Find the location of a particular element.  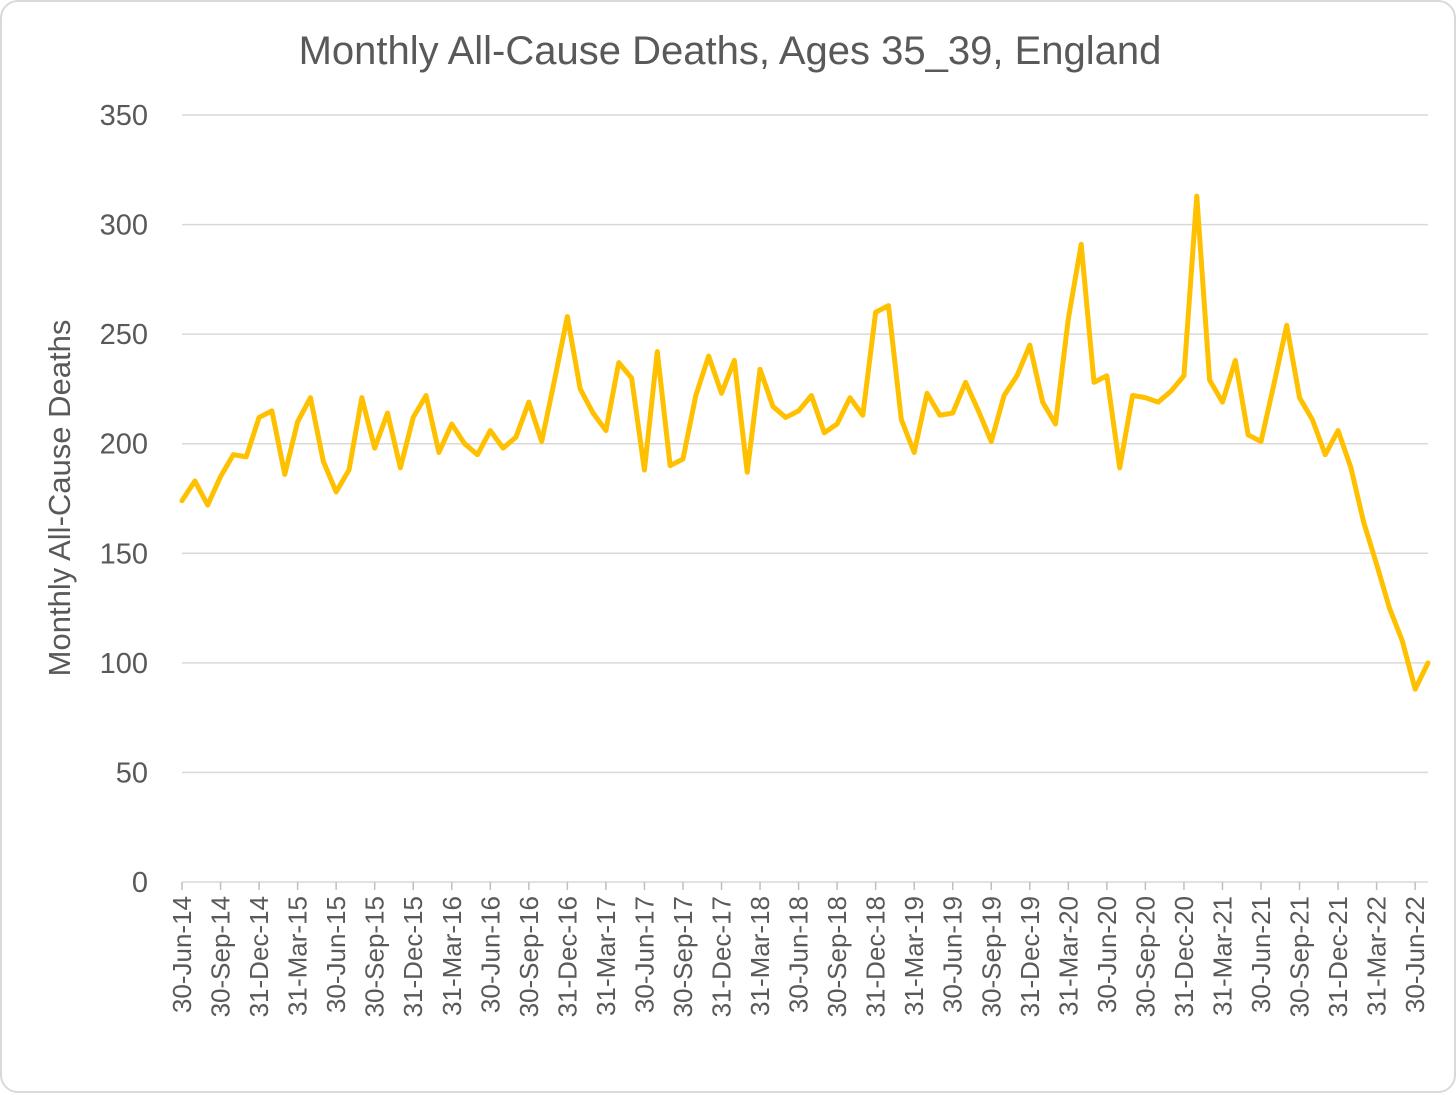

y-tick-label: 200 is located at coordinates (124, 445).